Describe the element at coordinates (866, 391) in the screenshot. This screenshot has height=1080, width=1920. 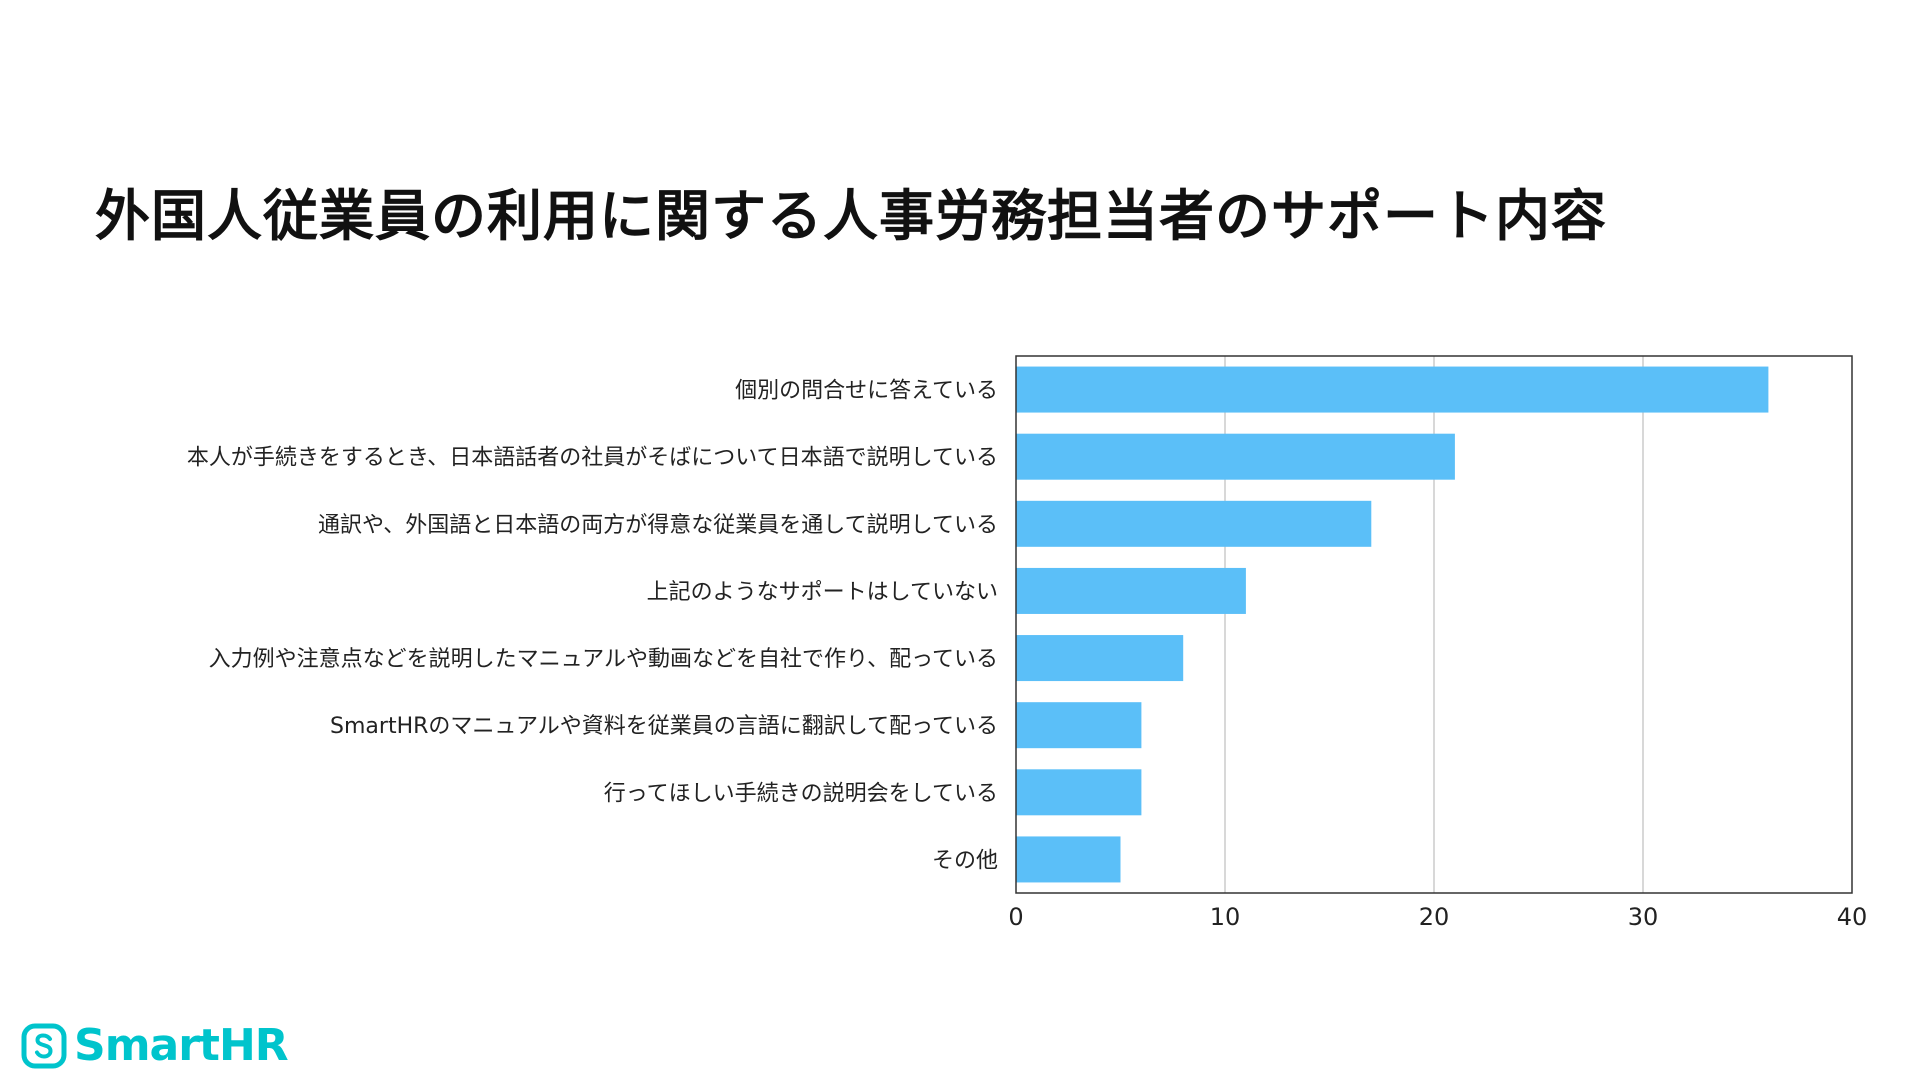
I see `category-label: 個別の問合せに答えている` at that location.